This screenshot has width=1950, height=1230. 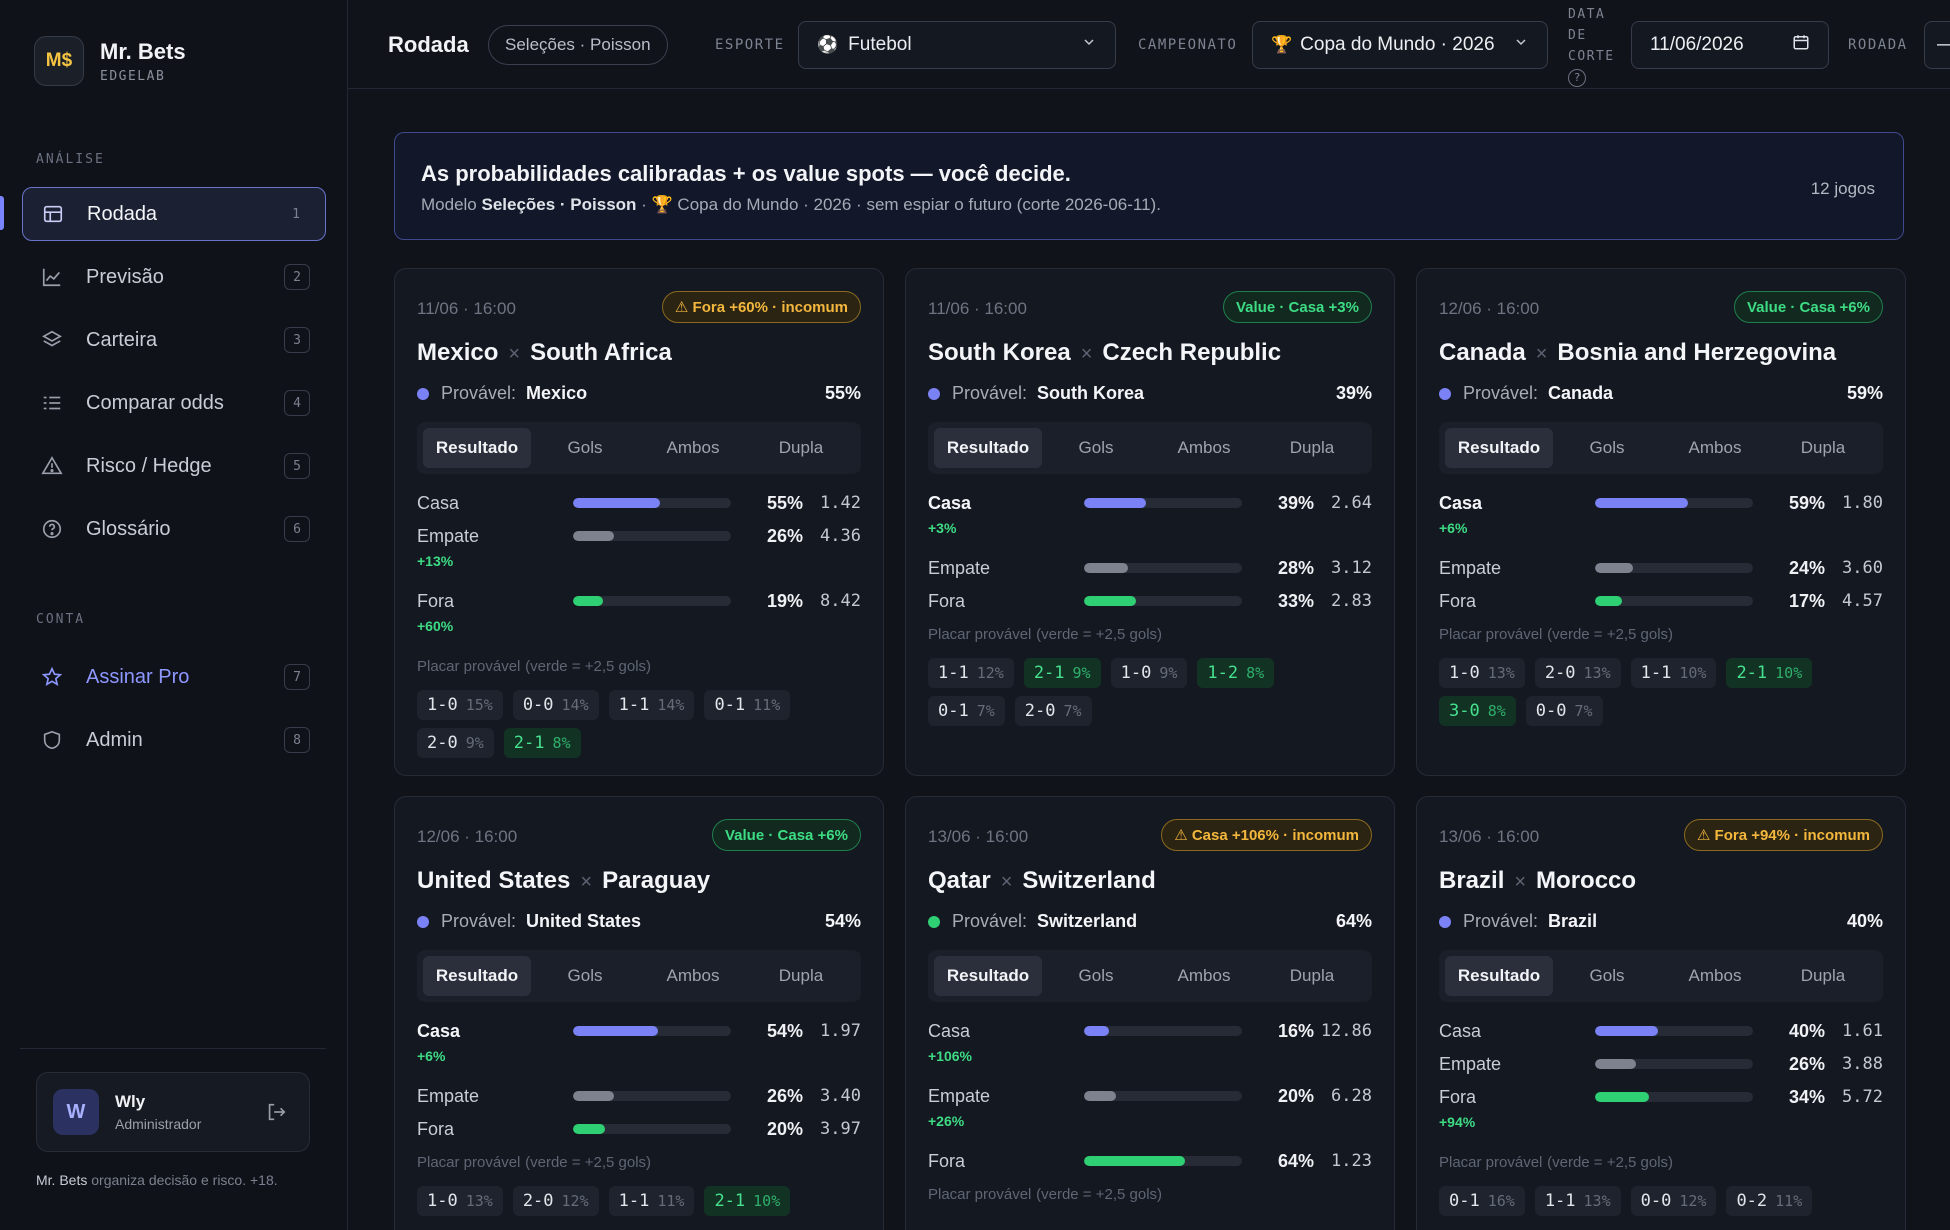 What do you see at coordinates (767, 705) in the screenshot?
I see `score-pct: 11%` at bounding box center [767, 705].